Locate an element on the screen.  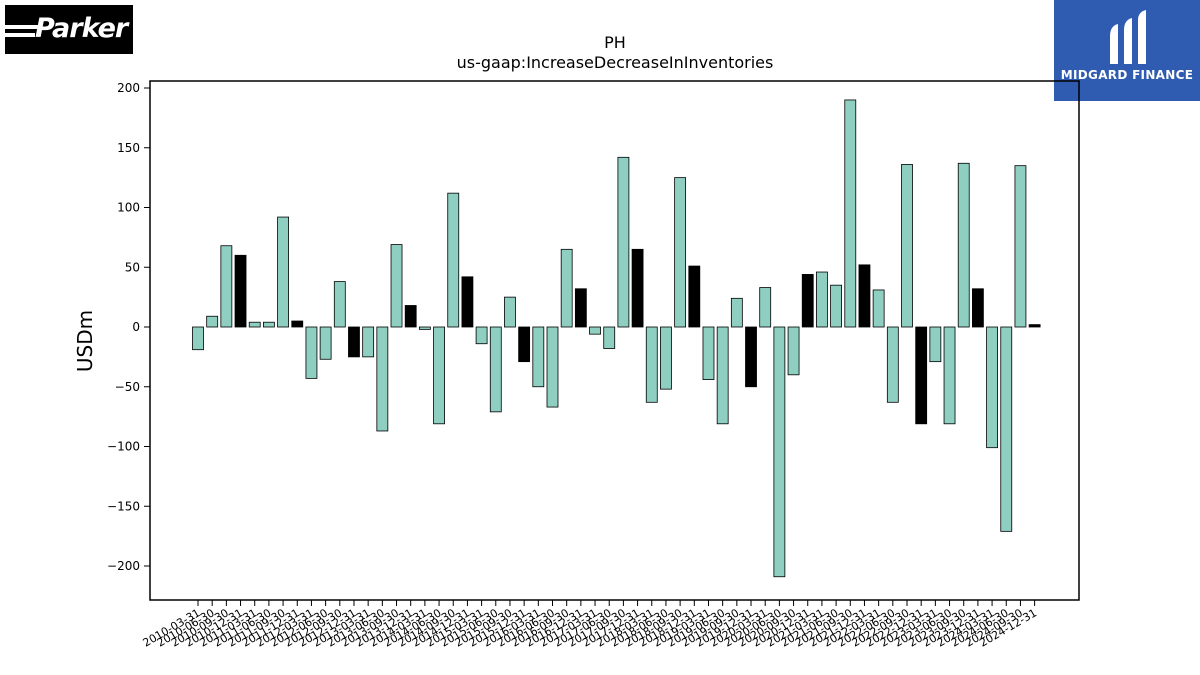
parker-logo: Parker is located at coordinates (69, 29).